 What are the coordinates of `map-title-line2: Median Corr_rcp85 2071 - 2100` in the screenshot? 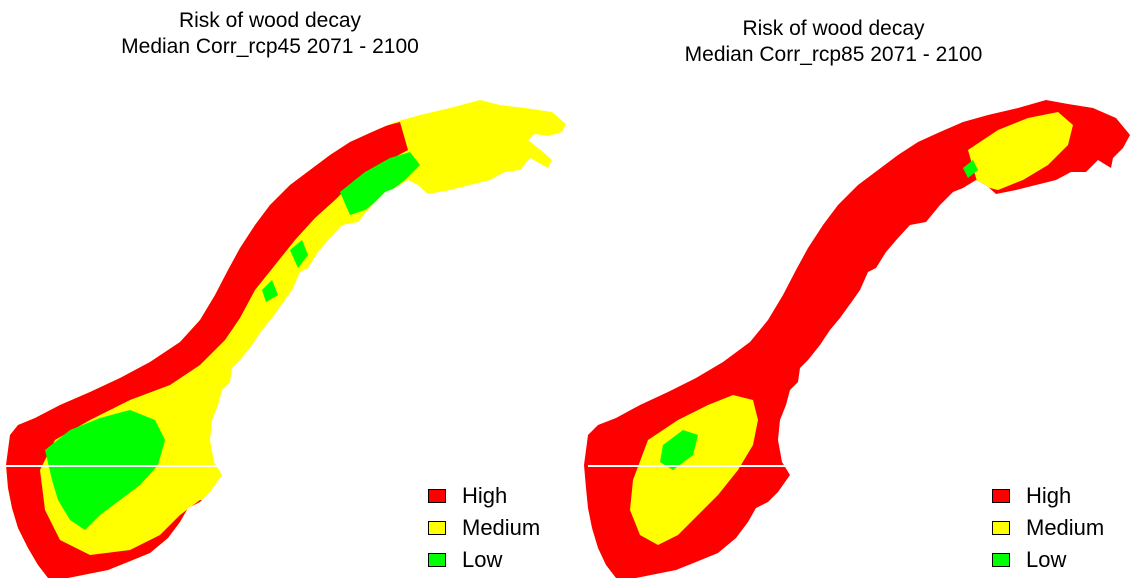 It's located at (833, 54).